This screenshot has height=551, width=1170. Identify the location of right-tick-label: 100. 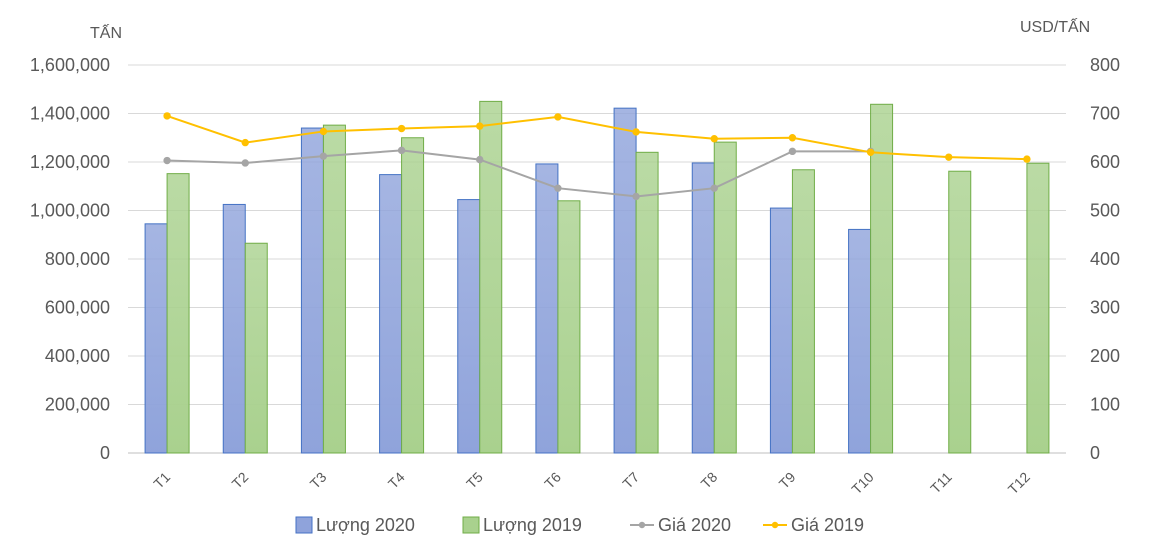
(1105, 405).